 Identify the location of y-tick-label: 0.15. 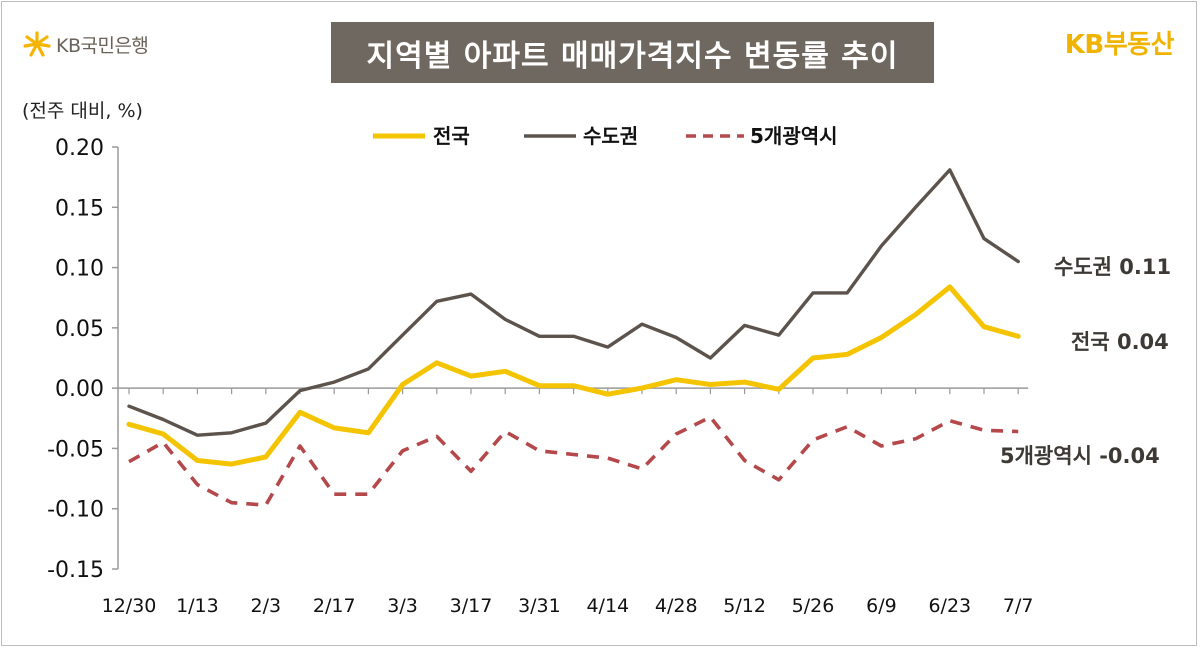
(79, 208).